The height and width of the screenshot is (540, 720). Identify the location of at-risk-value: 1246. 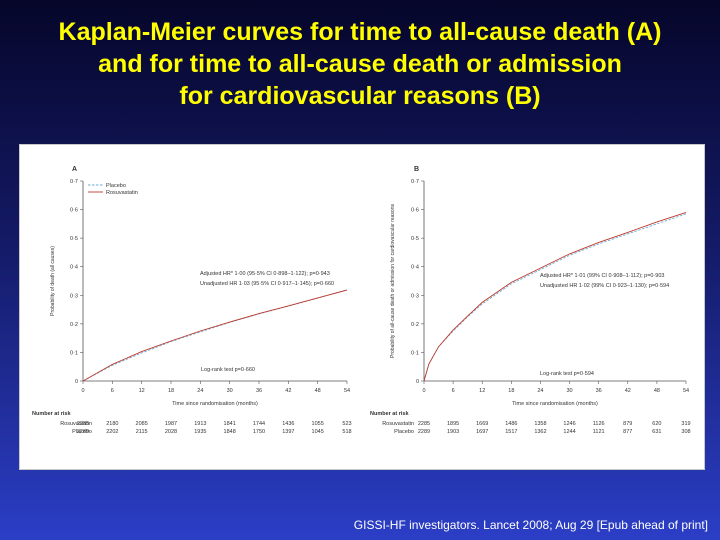
(569, 424).